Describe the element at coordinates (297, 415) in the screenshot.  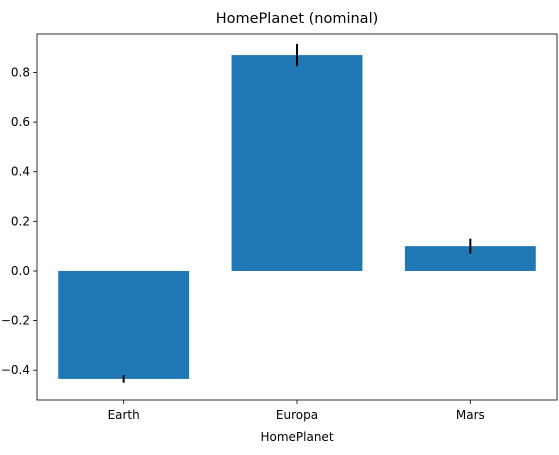
I see `x-tick-label-europa: Europa` at that location.